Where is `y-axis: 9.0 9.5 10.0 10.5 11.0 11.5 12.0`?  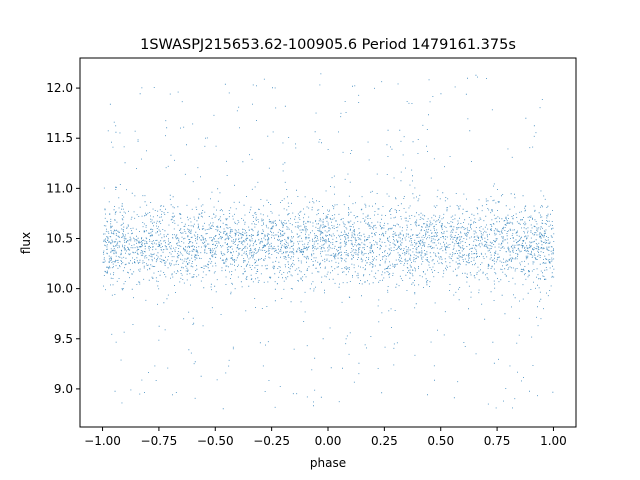 y-axis: 9.0 9.5 10.0 10.5 11.0 11.5 12.0 is located at coordinates (63, 238).